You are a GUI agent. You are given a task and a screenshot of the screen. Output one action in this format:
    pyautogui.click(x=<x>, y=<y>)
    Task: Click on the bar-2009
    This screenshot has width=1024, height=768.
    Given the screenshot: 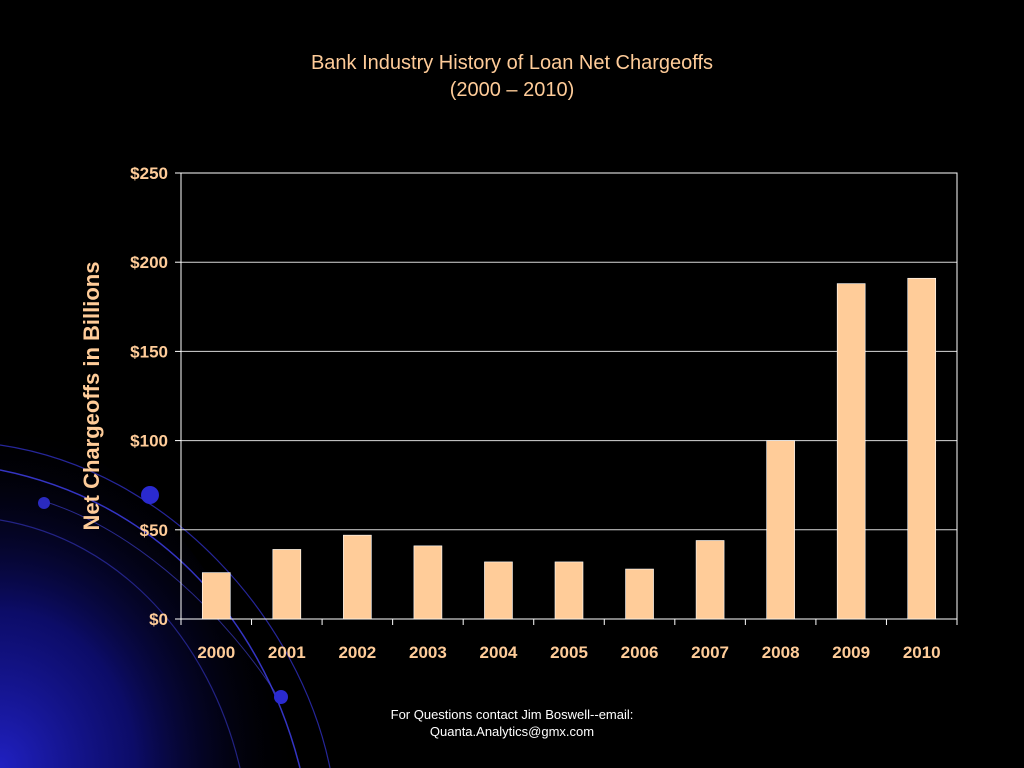 What is the action you would take?
    pyautogui.click(x=851, y=451)
    